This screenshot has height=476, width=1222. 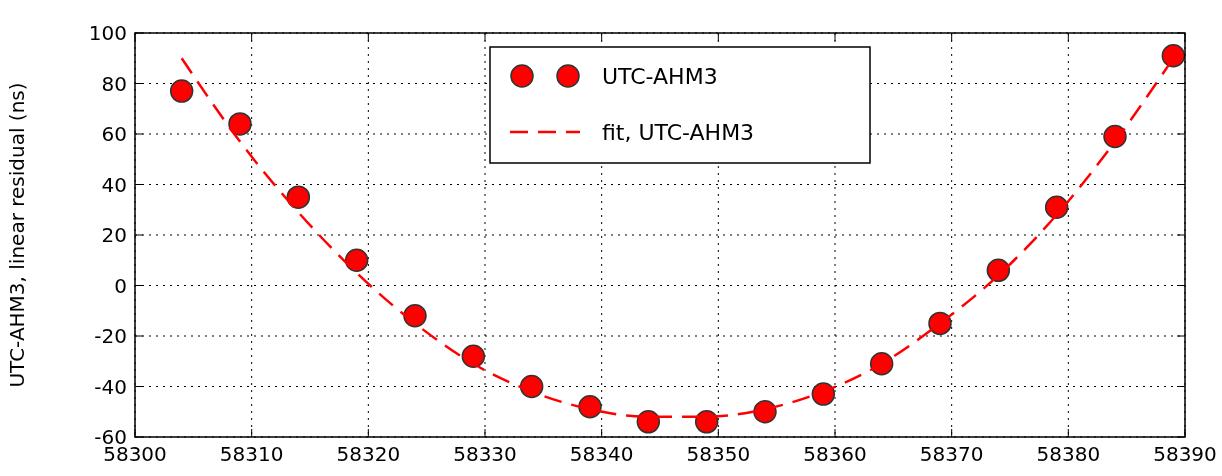 I want to click on y-tick-label: 0, so click(x=120, y=285).